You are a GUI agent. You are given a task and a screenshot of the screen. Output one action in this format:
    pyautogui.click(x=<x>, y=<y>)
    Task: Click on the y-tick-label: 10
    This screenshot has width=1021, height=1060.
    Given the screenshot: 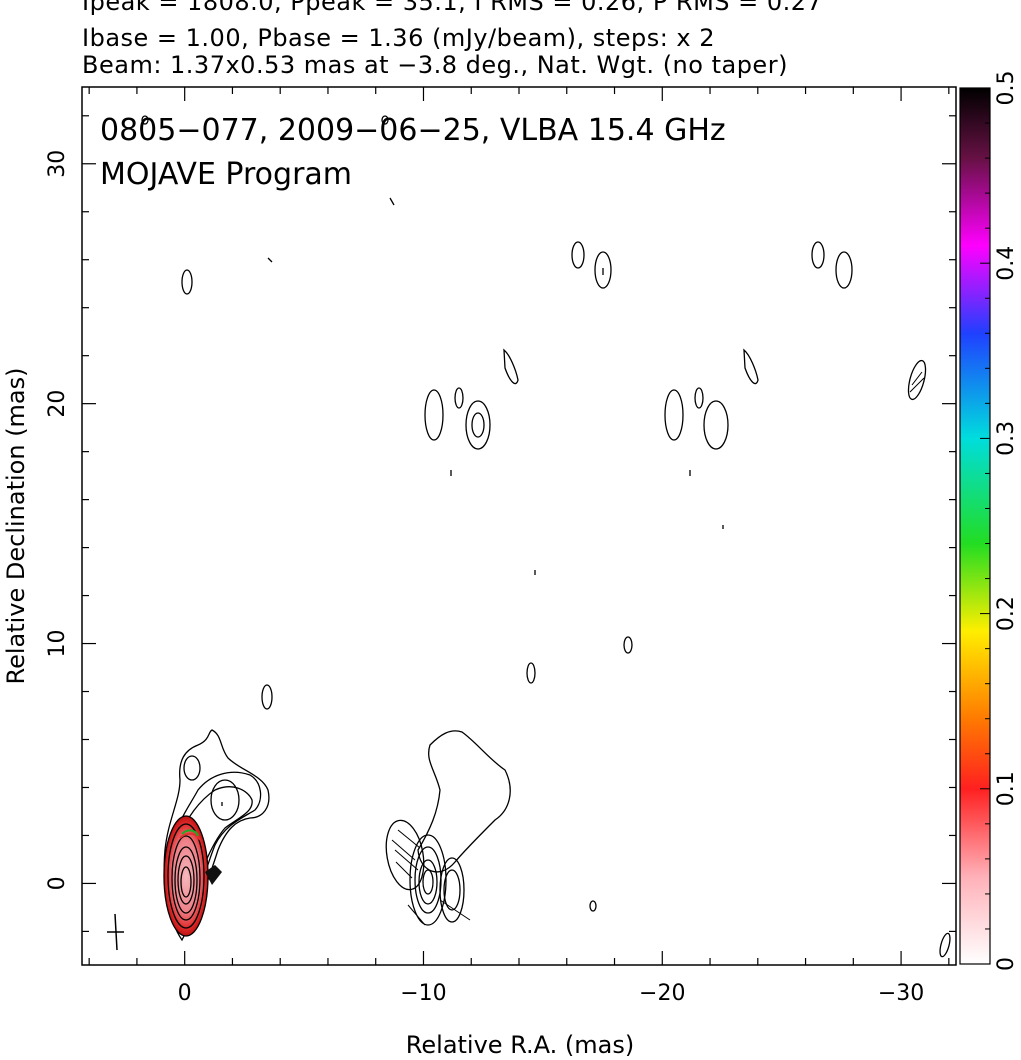 What is the action you would take?
    pyautogui.click(x=57, y=644)
    